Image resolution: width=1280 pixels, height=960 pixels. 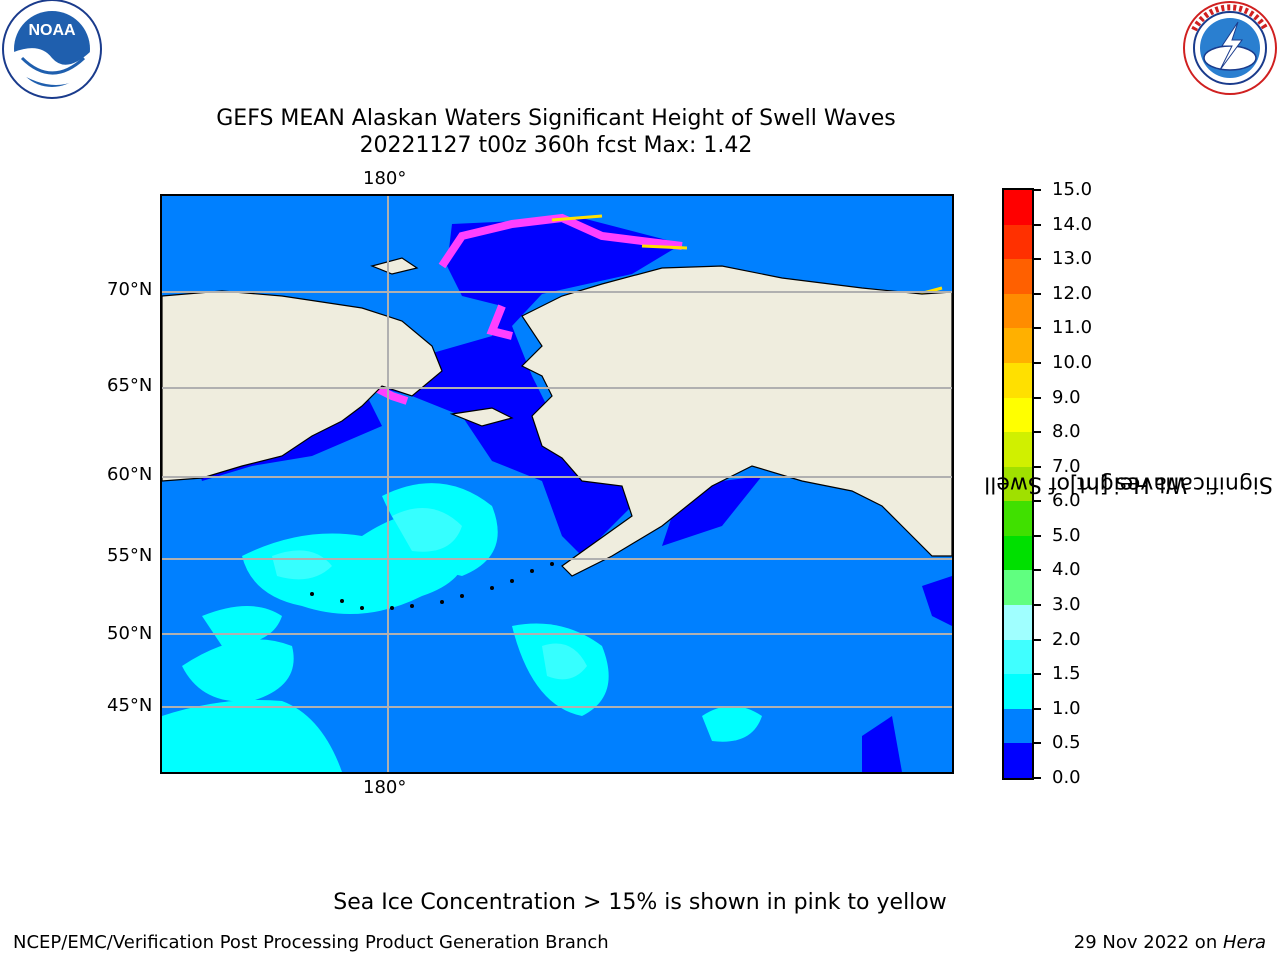 What do you see at coordinates (1066, 777) in the screenshot?
I see `colorbar-tick-label: 0.0` at bounding box center [1066, 777].